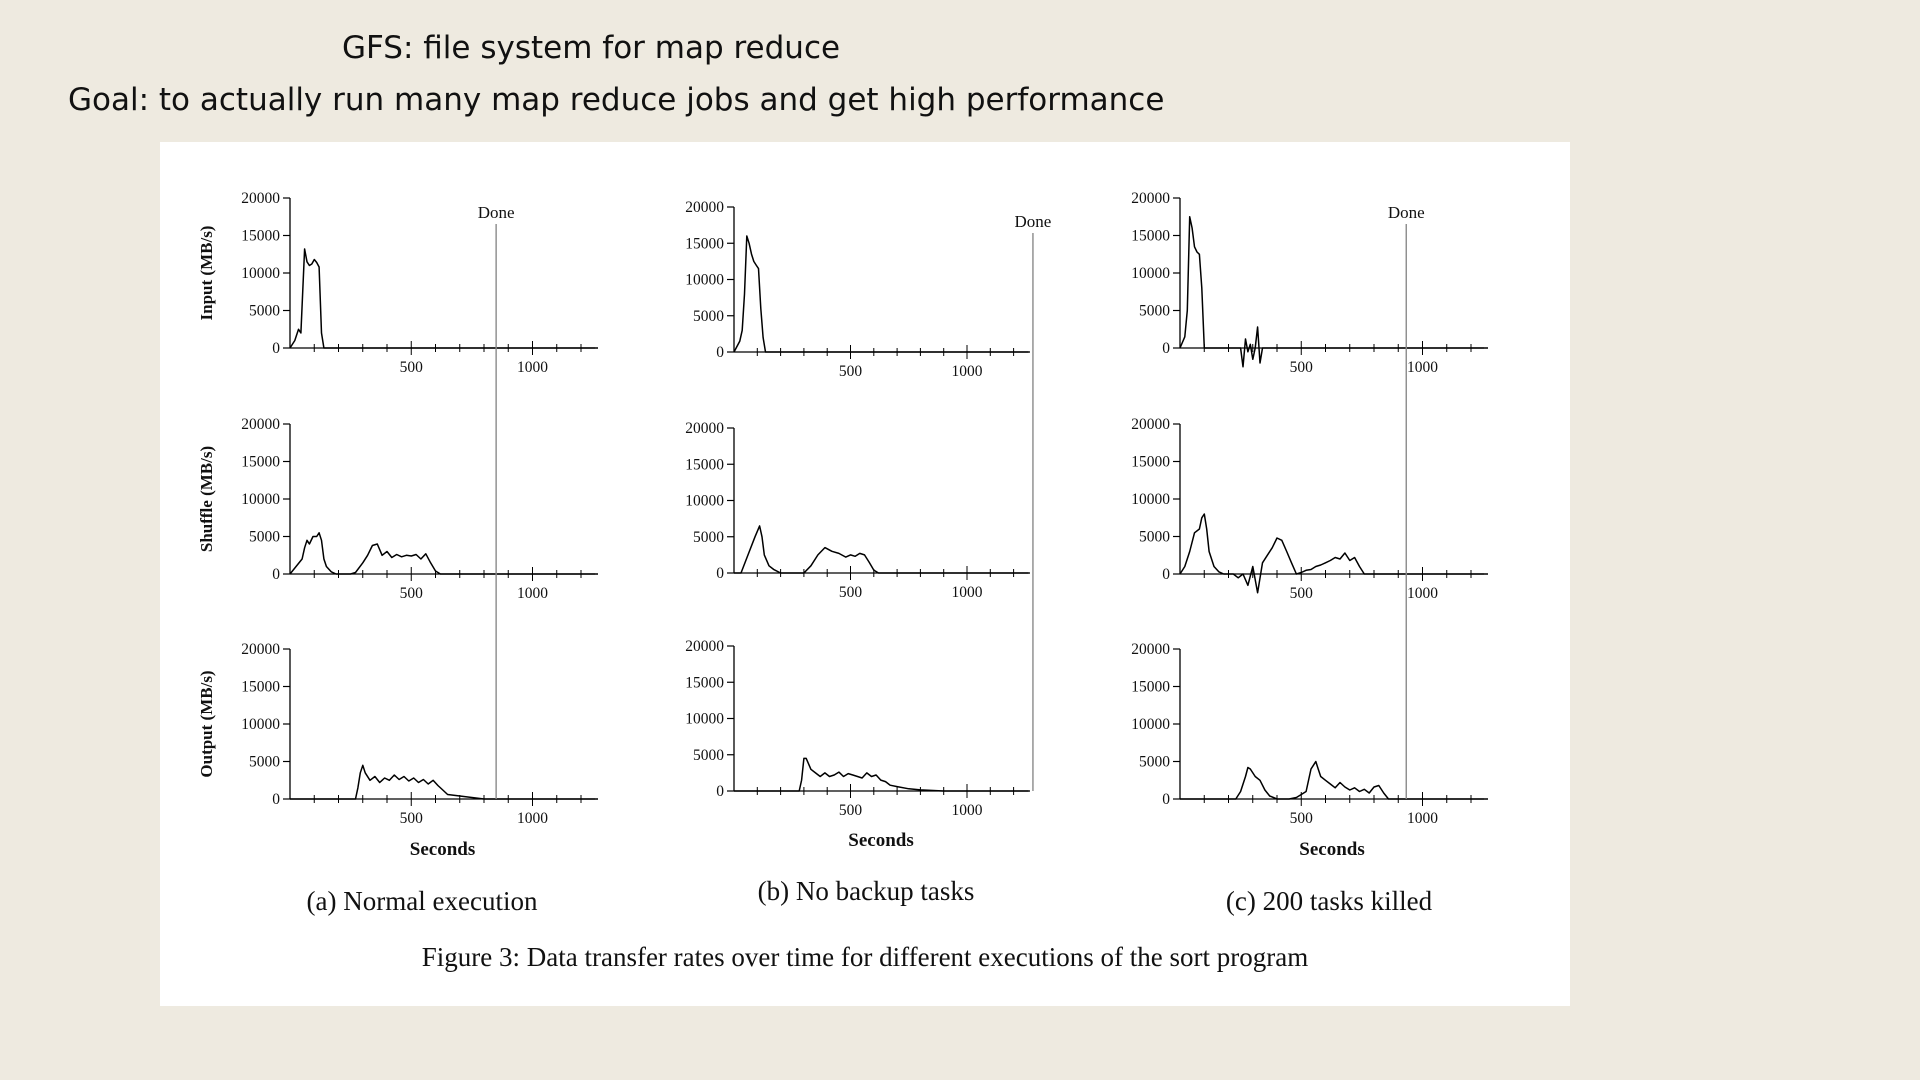  What do you see at coordinates (1166, 574) in the screenshot?
I see `panel-c-shuffle-y-tick-label: 0` at bounding box center [1166, 574].